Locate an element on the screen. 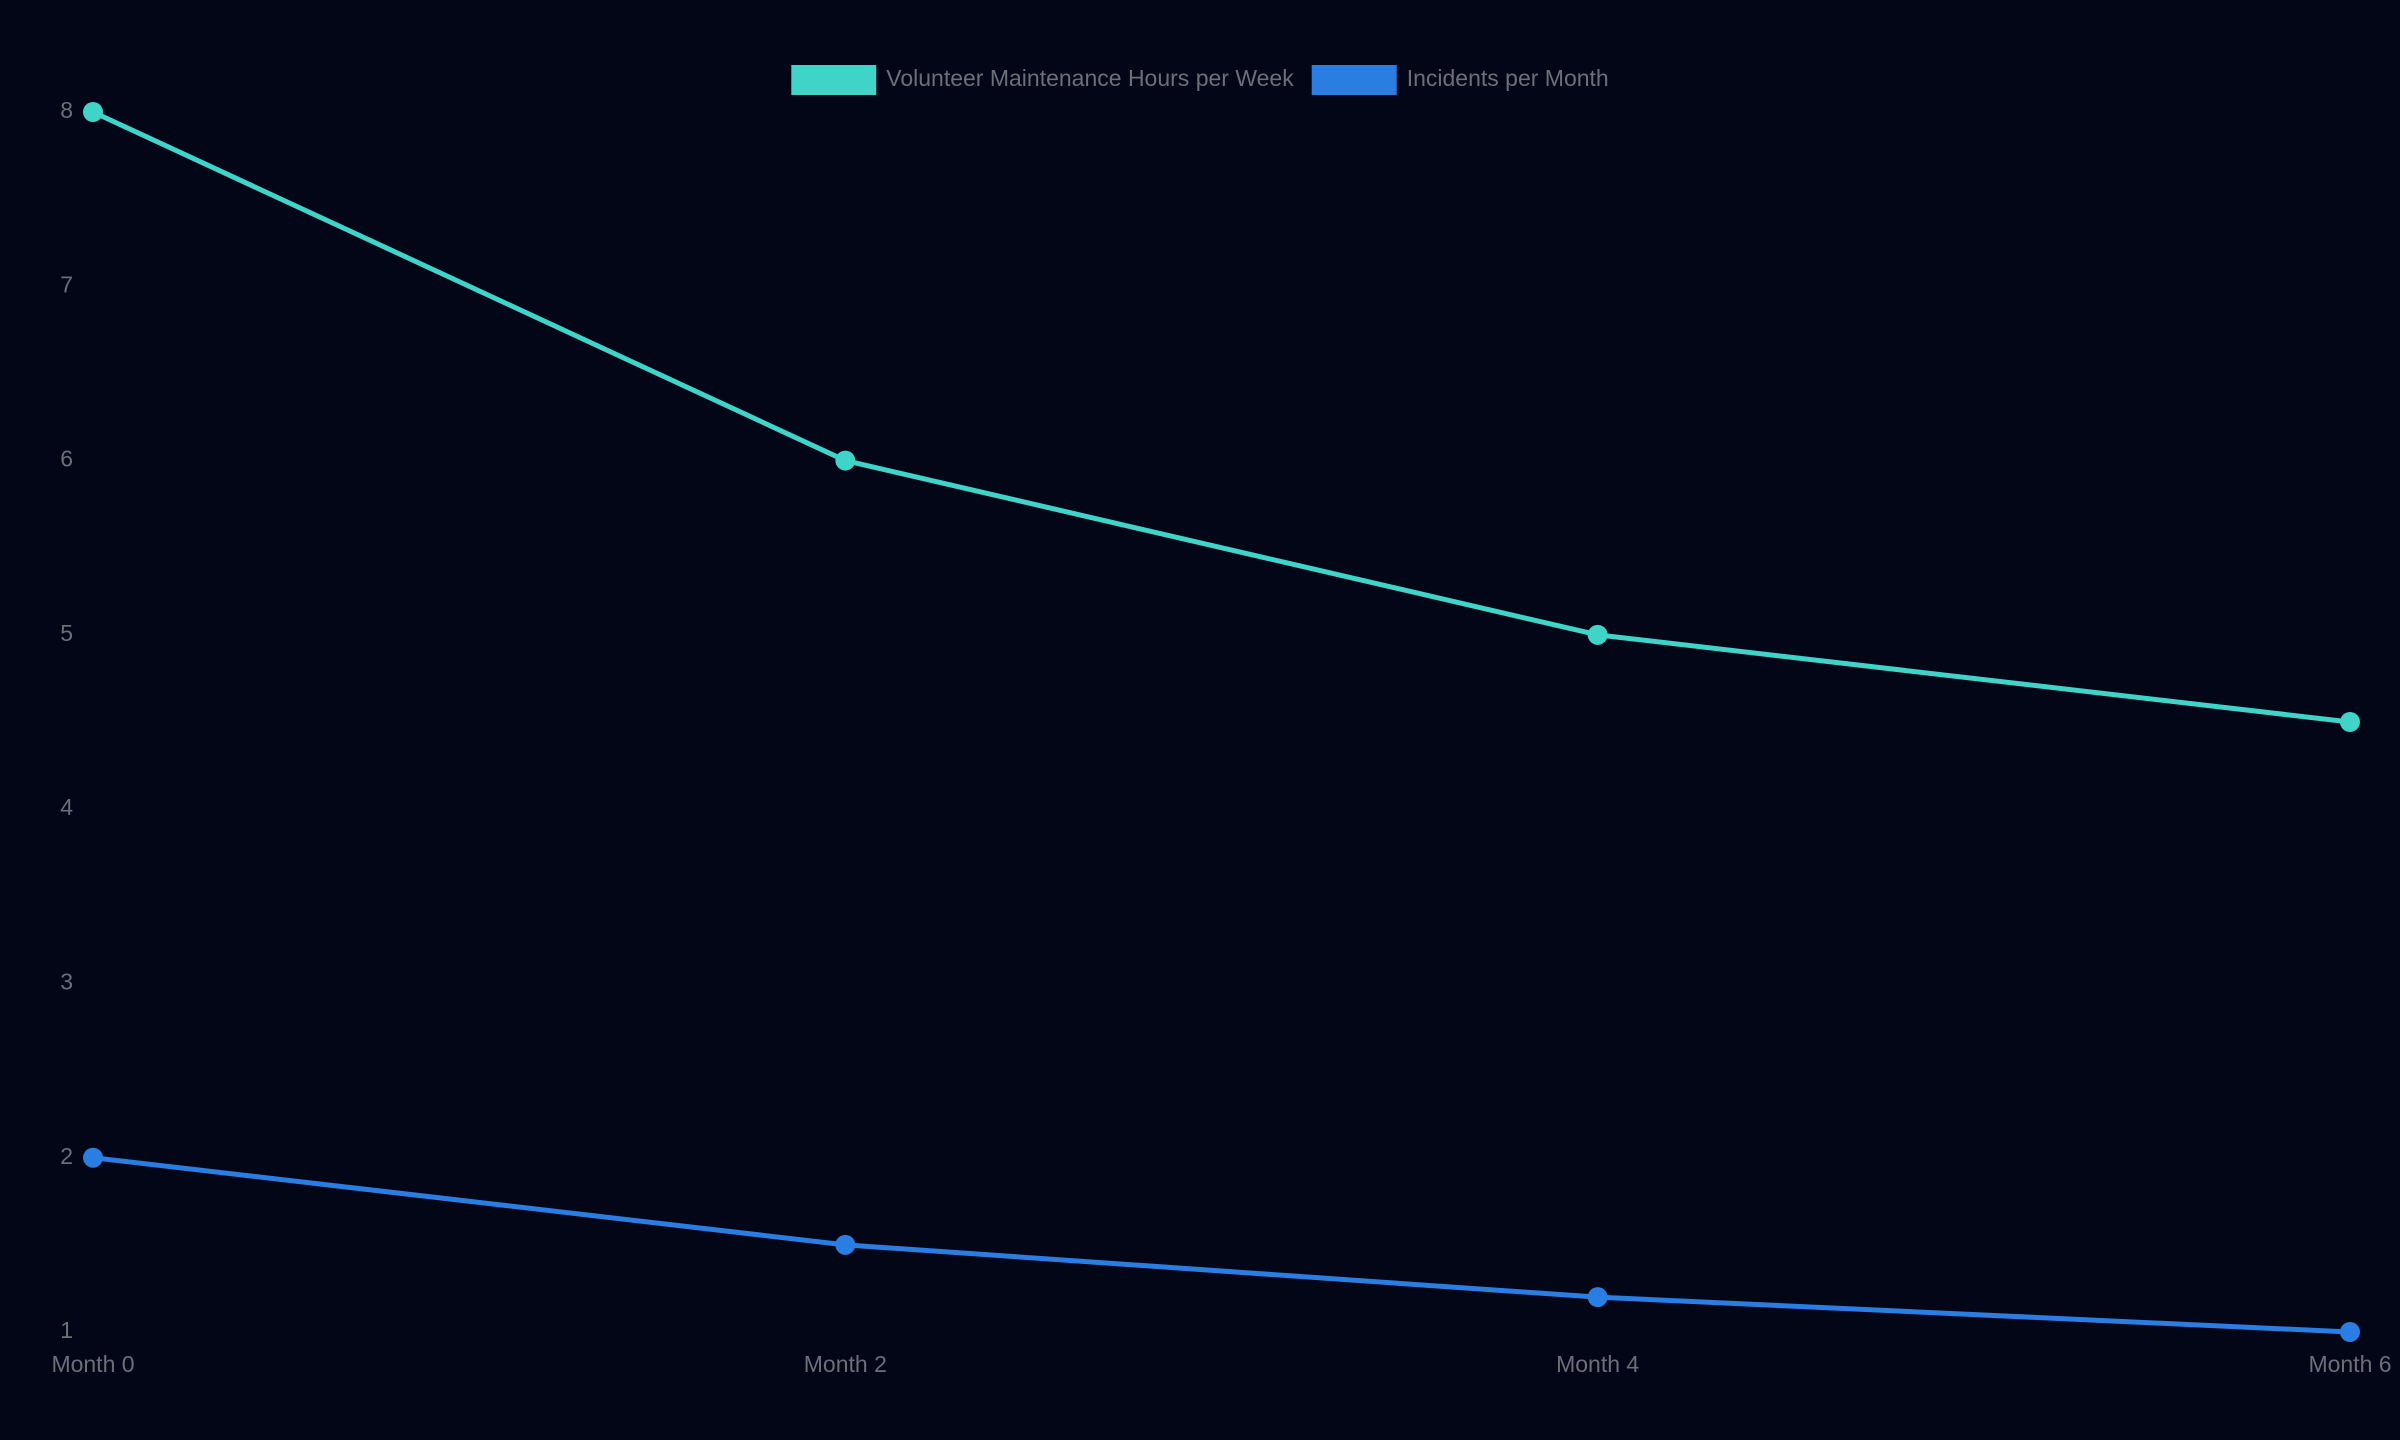 The width and height of the screenshot is (2400, 1440). legend-label: Volunteer Maintenance Hours per Week is located at coordinates (1090, 78).